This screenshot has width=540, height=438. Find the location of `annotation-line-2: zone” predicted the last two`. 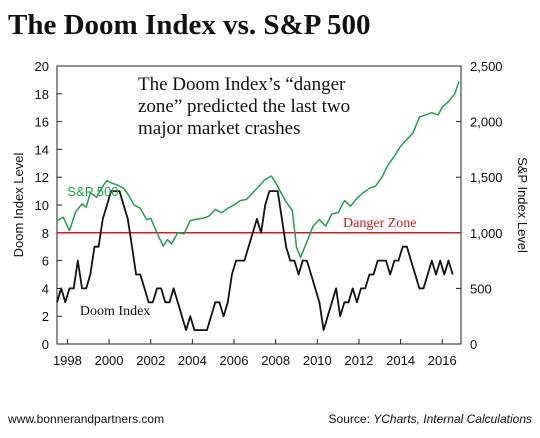

annotation-line-2: zone” predicted the last two is located at coordinates (244, 106).